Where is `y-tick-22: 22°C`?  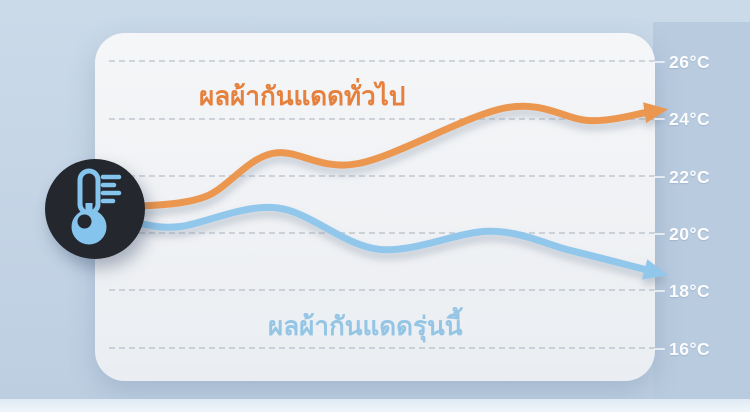
y-tick-22: 22°C is located at coordinates (682, 177).